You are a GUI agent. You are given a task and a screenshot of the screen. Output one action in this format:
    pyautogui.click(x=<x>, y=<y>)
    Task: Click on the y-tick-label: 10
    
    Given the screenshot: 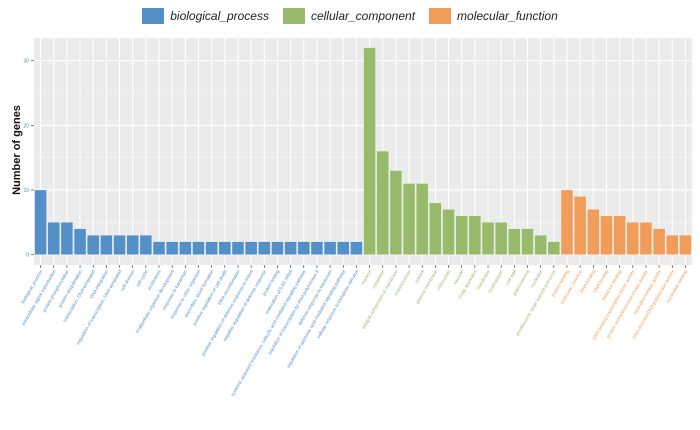 What is the action you would take?
    pyautogui.click(x=26, y=191)
    